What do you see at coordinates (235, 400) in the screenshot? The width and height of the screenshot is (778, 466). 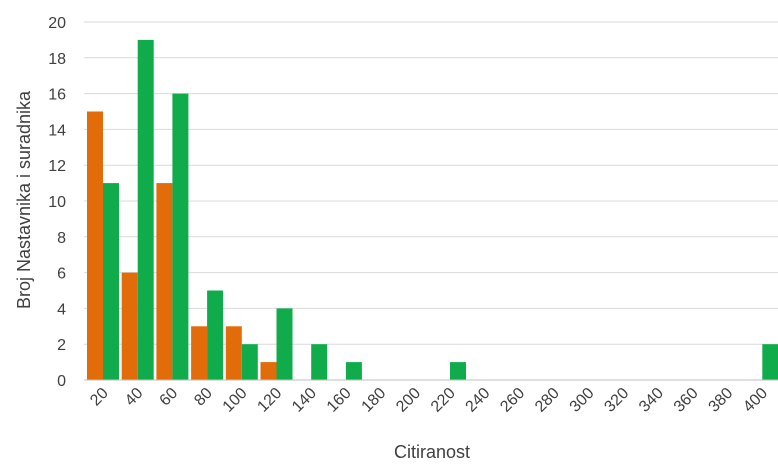 I see `x-tick-label: 100` at bounding box center [235, 400].